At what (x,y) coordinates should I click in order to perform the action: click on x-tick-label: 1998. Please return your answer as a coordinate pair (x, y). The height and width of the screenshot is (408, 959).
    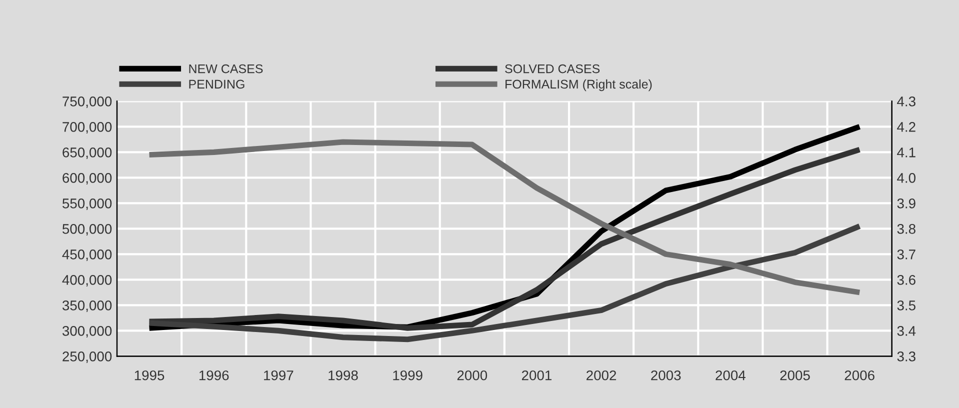
    Looking at the image, I should click on (343, 375).